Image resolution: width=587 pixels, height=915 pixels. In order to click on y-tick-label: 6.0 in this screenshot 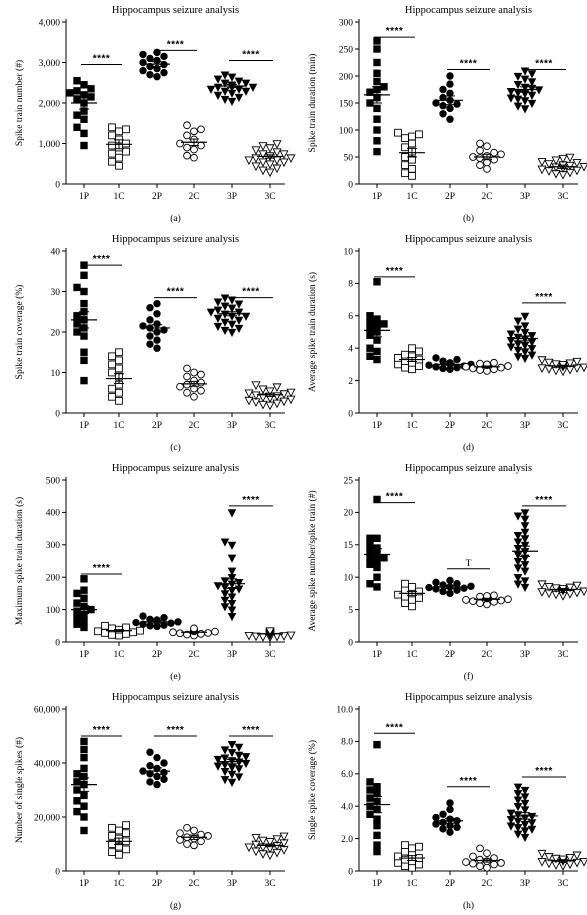, I will do `click(347, 775)`.